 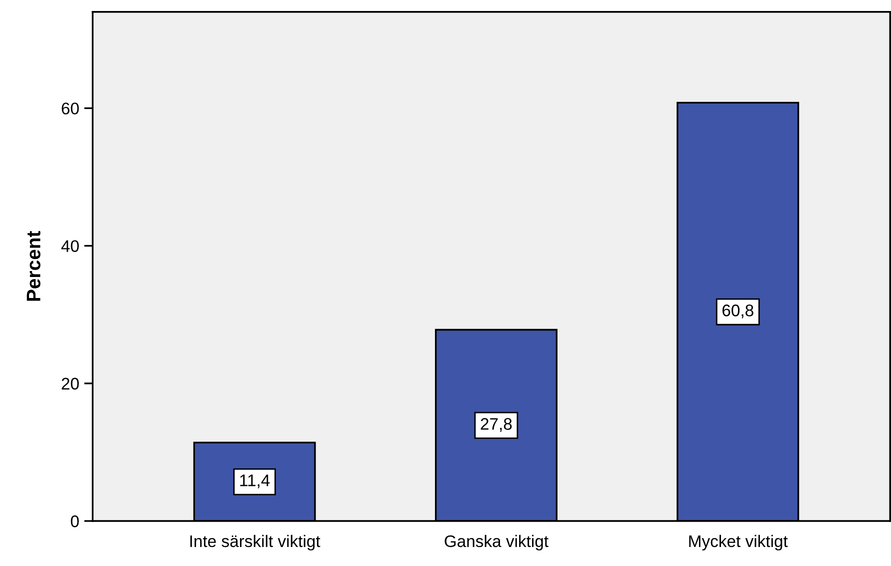 I want to click on x-tick-label: Ganska viktigt, so click(x=496, y=542).